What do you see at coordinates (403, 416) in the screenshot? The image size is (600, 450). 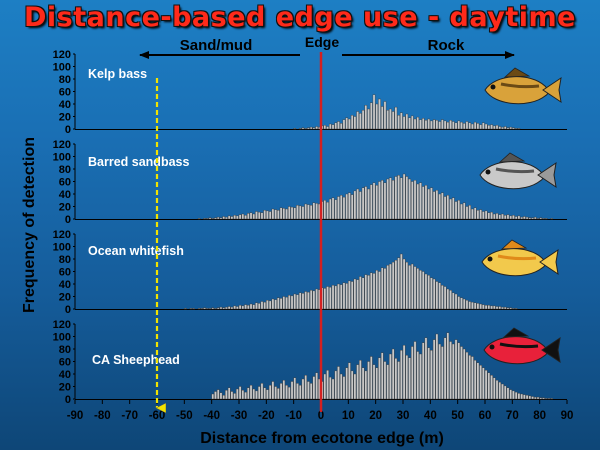 I see `x-tick-label: 30` at bounding box center [403, 416].